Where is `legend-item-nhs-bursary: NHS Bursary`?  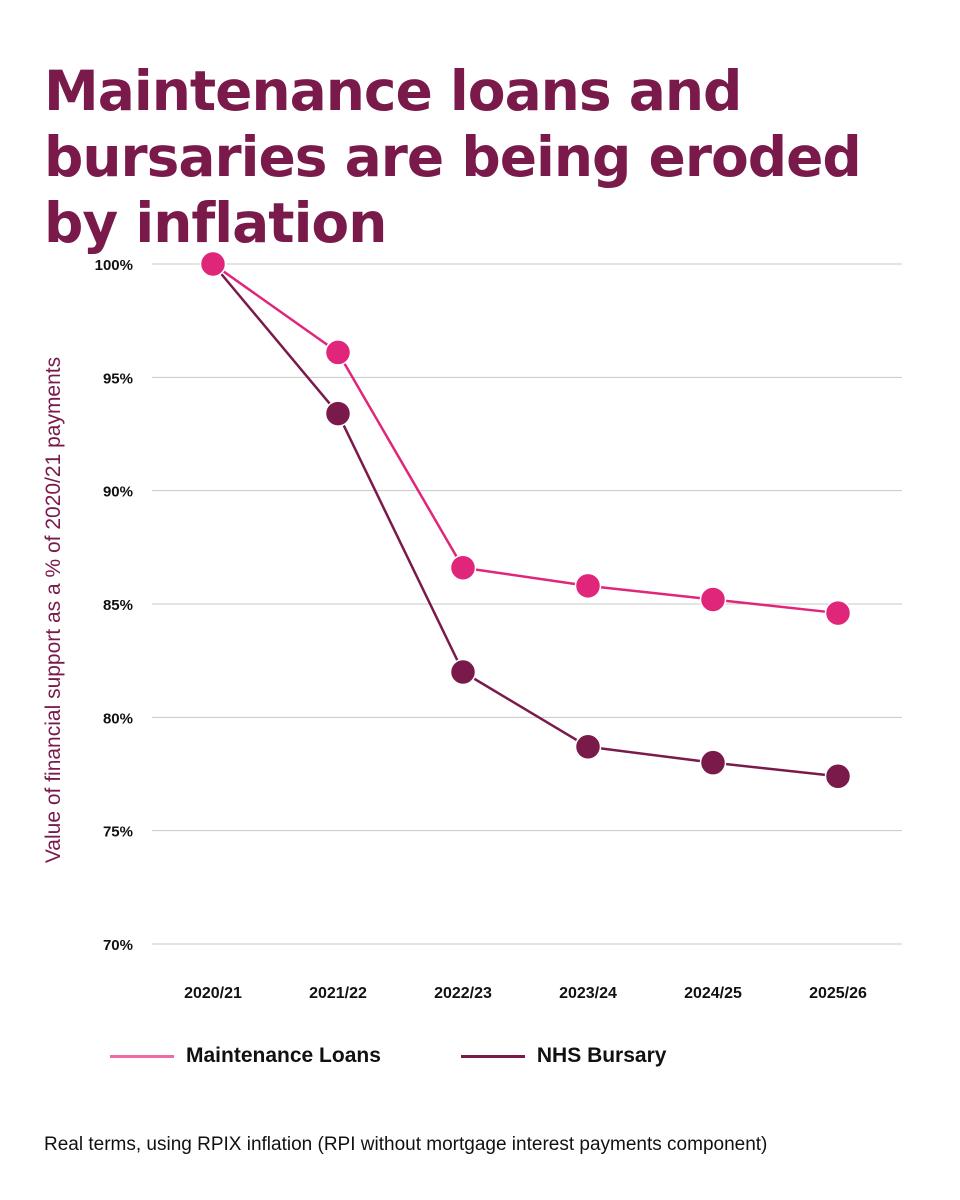
legend-item-nhs-bursary: NHS Bursary is located at coordinates (563, 1056).